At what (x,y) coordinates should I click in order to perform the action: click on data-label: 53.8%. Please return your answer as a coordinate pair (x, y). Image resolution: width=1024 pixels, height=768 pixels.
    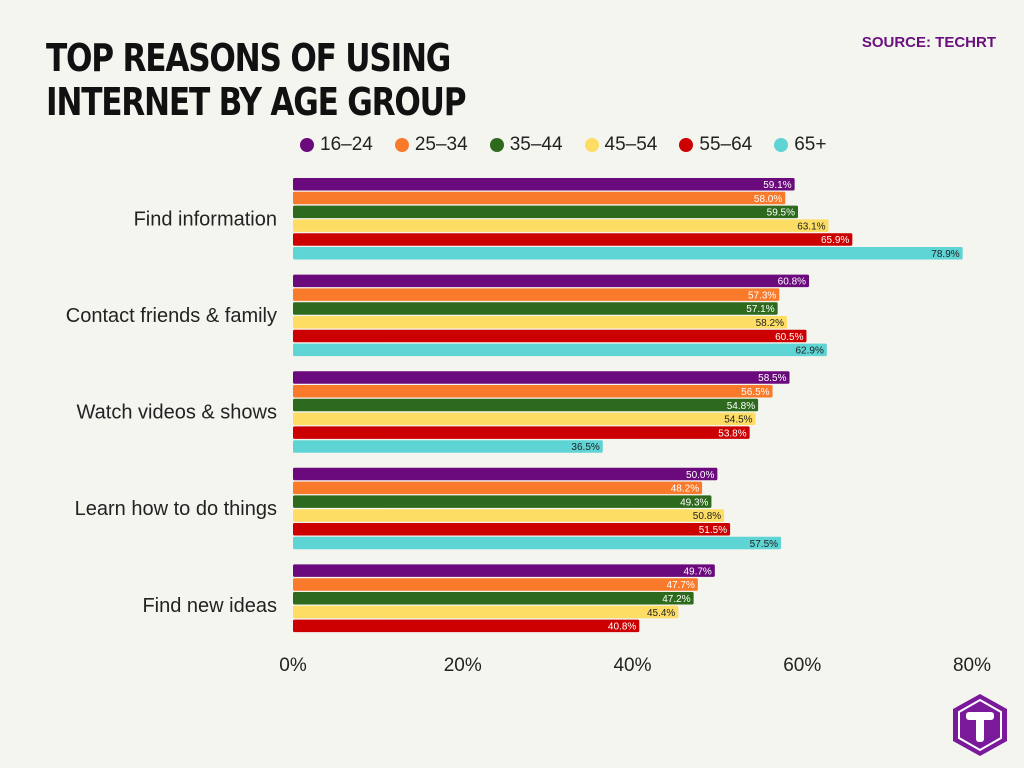
    Looking at the image, I should click on (732, 433).